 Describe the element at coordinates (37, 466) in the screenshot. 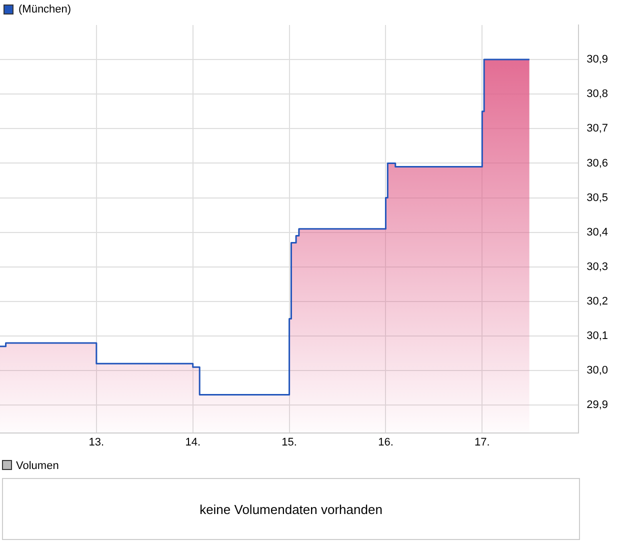

I see `text: Volumen` at that location.